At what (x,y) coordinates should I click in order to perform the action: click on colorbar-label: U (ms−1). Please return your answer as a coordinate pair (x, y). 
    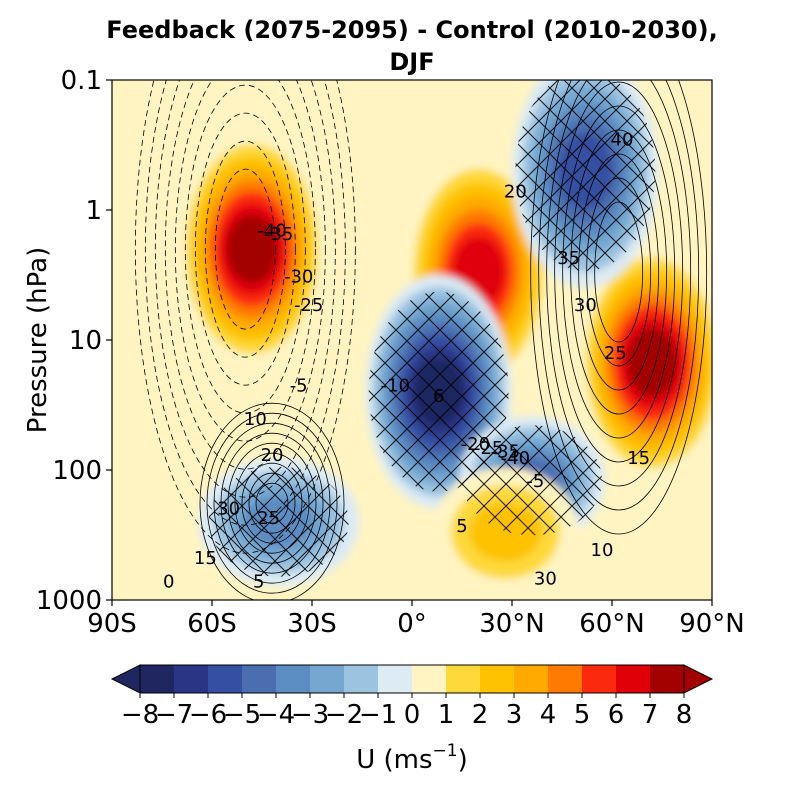
    Looking at the image, I should click on (412, 758).